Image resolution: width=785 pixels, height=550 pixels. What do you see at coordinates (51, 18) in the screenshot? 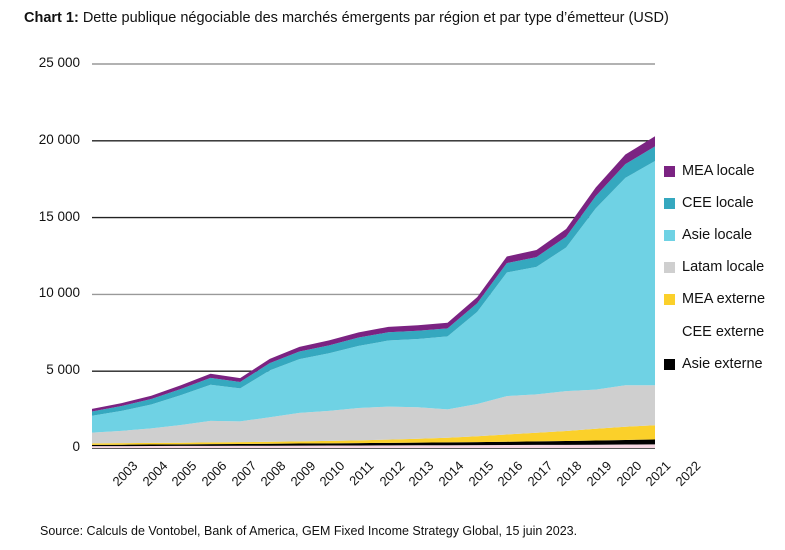
I see `page-title-lead: Chart 1:` at bounding box center [51, 18].